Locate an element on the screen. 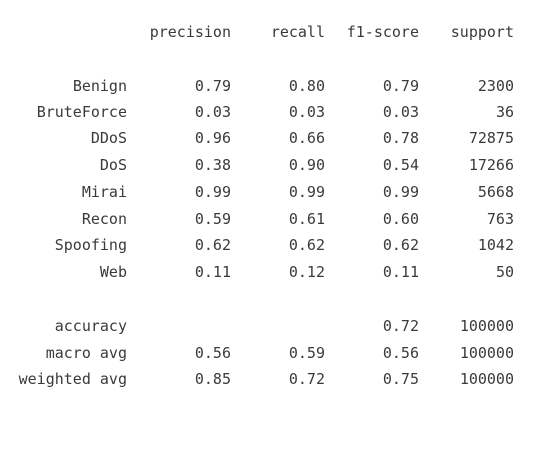  row-label: Web is located at coordinates (113, 272).